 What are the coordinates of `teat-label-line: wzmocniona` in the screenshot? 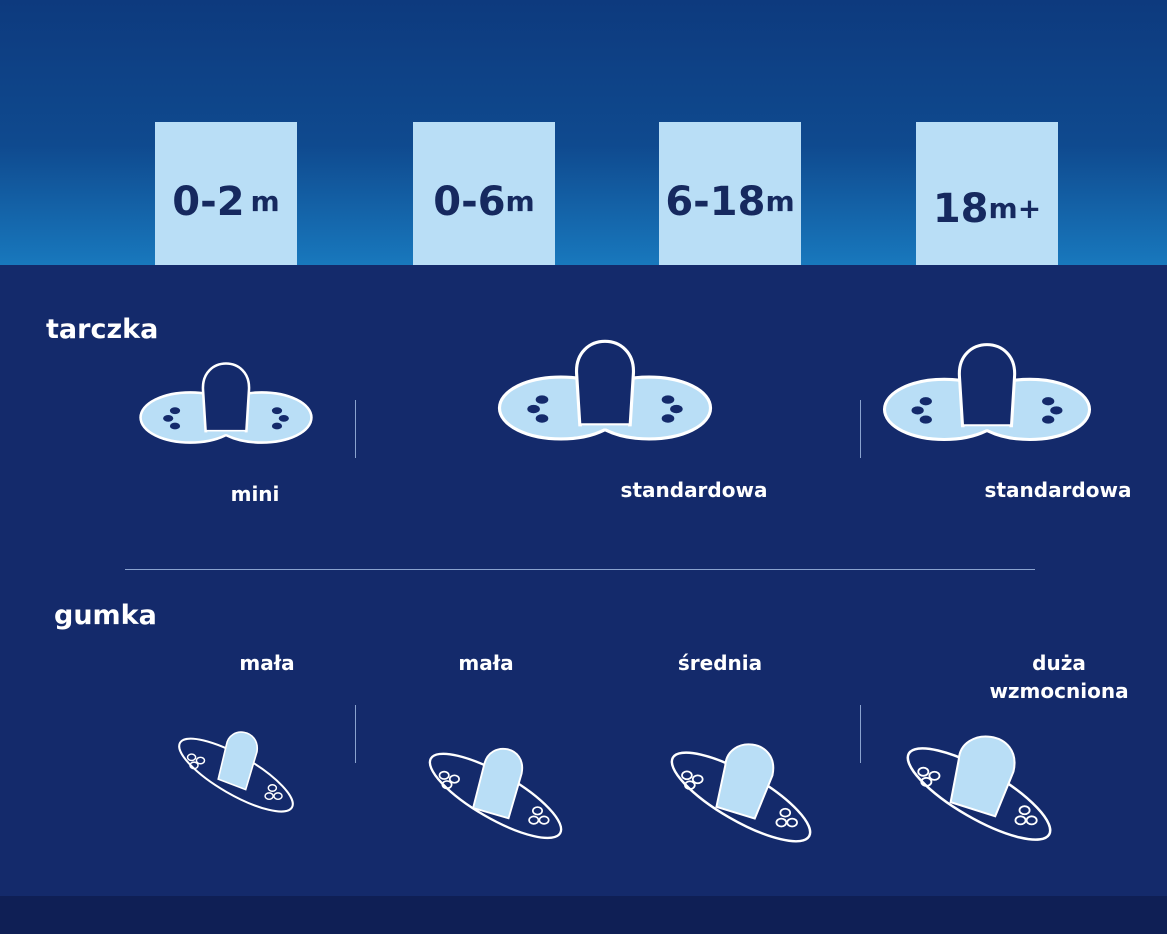 It's located at (1059, 691).